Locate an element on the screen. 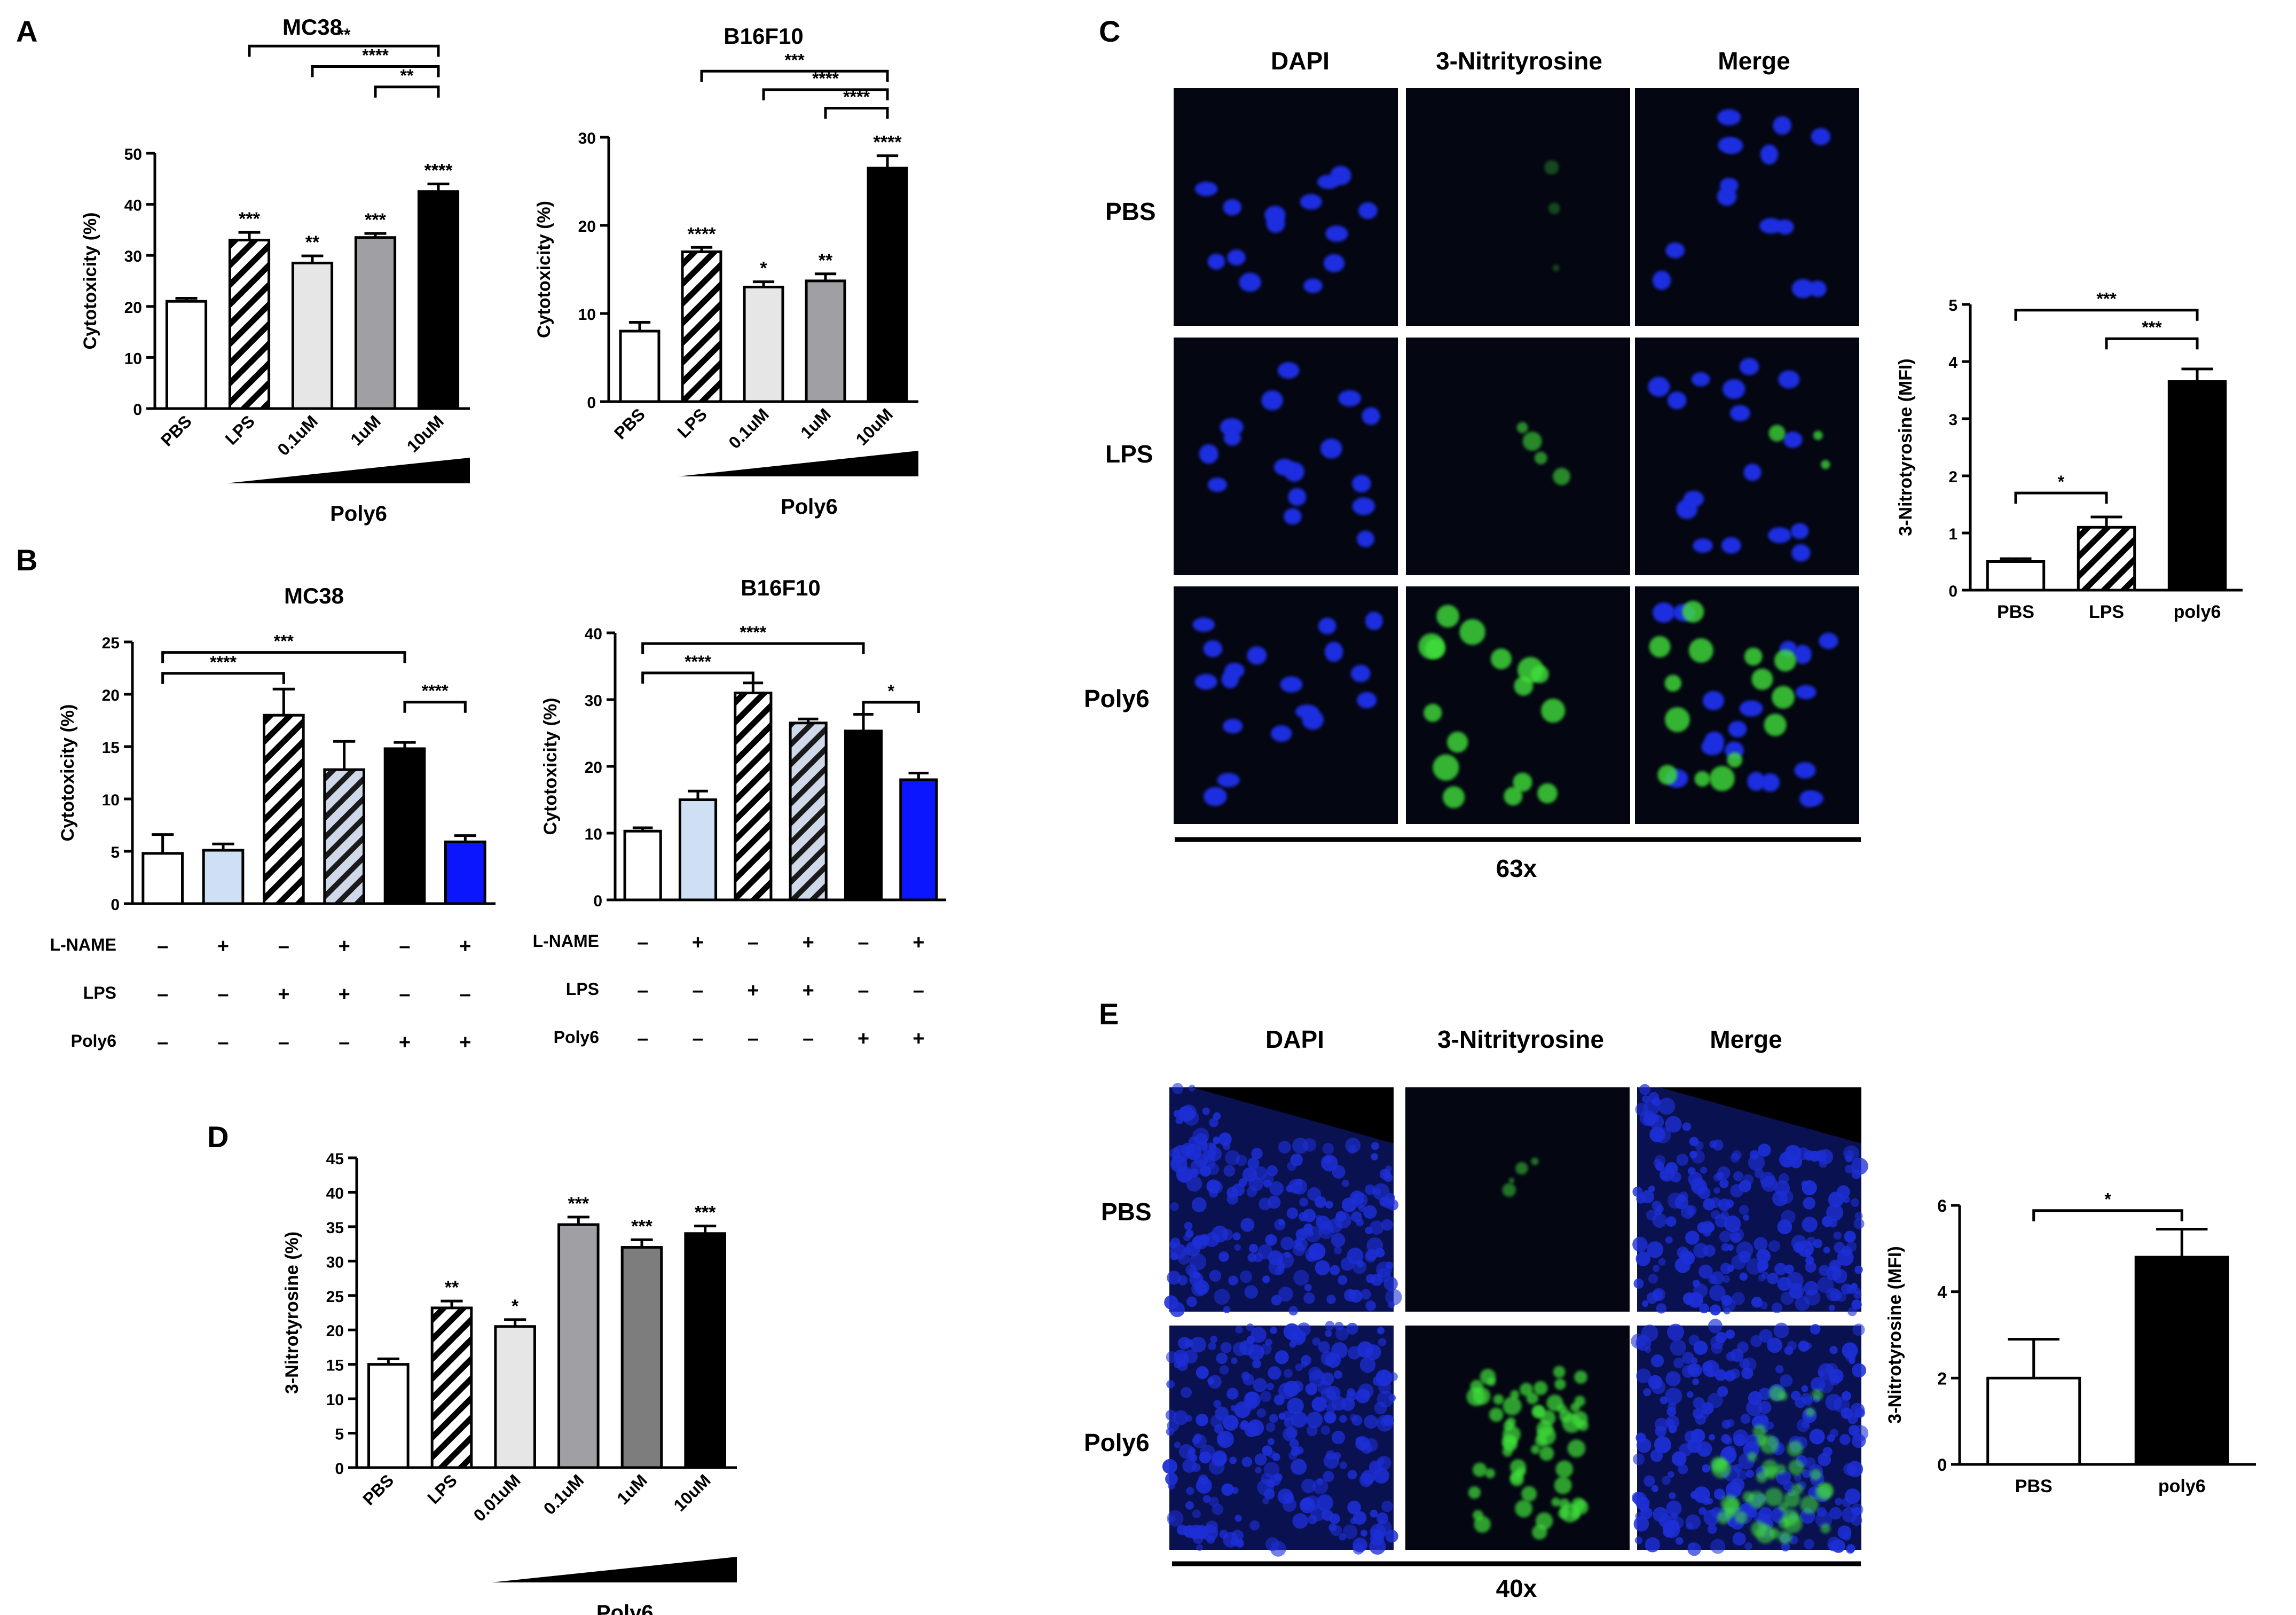  y-tick-label: 15 is located at coordinates (111, 748).